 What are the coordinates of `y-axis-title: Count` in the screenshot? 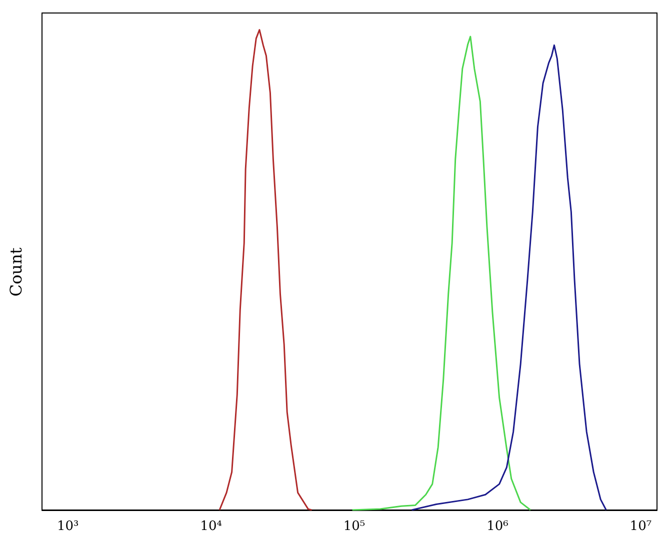 It's located at (16, 271).